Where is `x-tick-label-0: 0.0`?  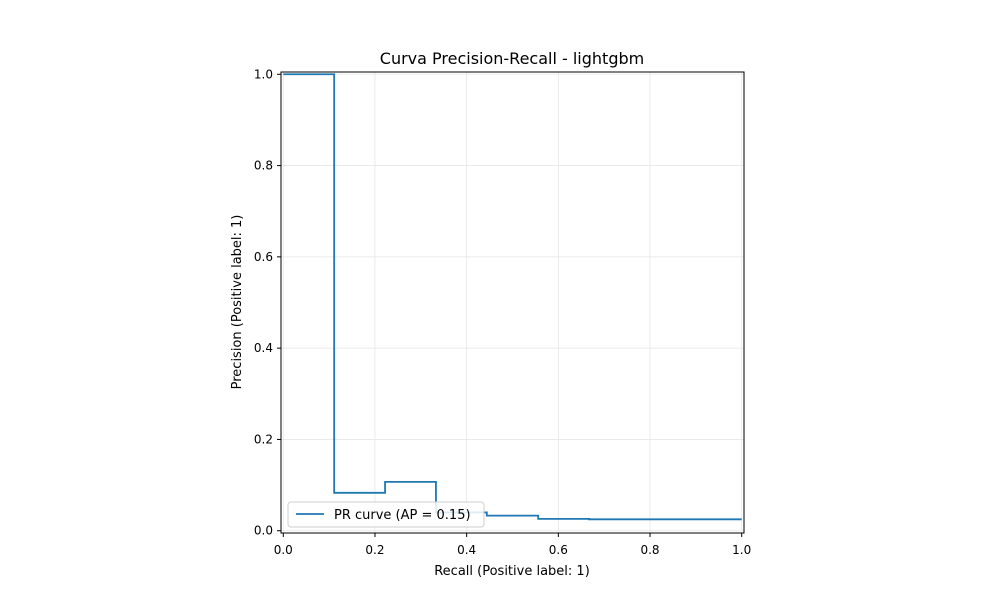
x-tick-label-0: 0.0 is located at coordinates (283, 550).